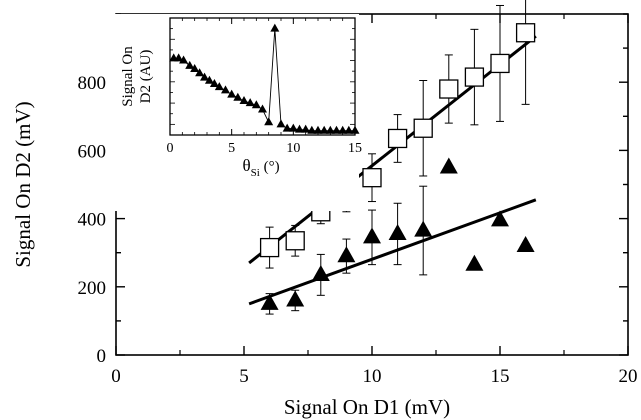  I want to click on x-tick-label: 10, so click(372, 376).